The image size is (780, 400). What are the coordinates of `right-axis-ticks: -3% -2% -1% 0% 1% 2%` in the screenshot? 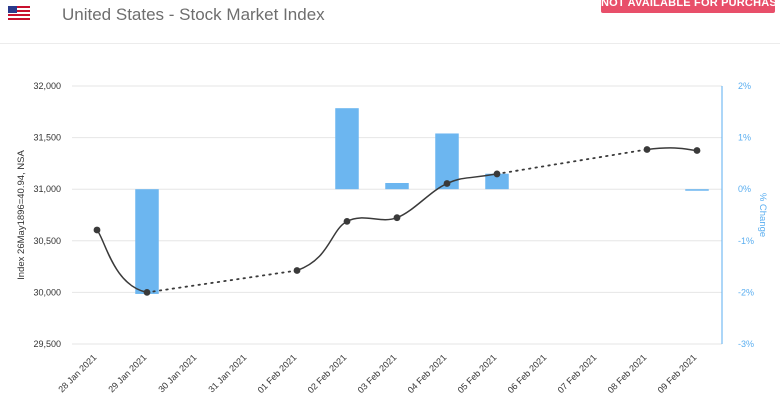 It's located at (746, 215).